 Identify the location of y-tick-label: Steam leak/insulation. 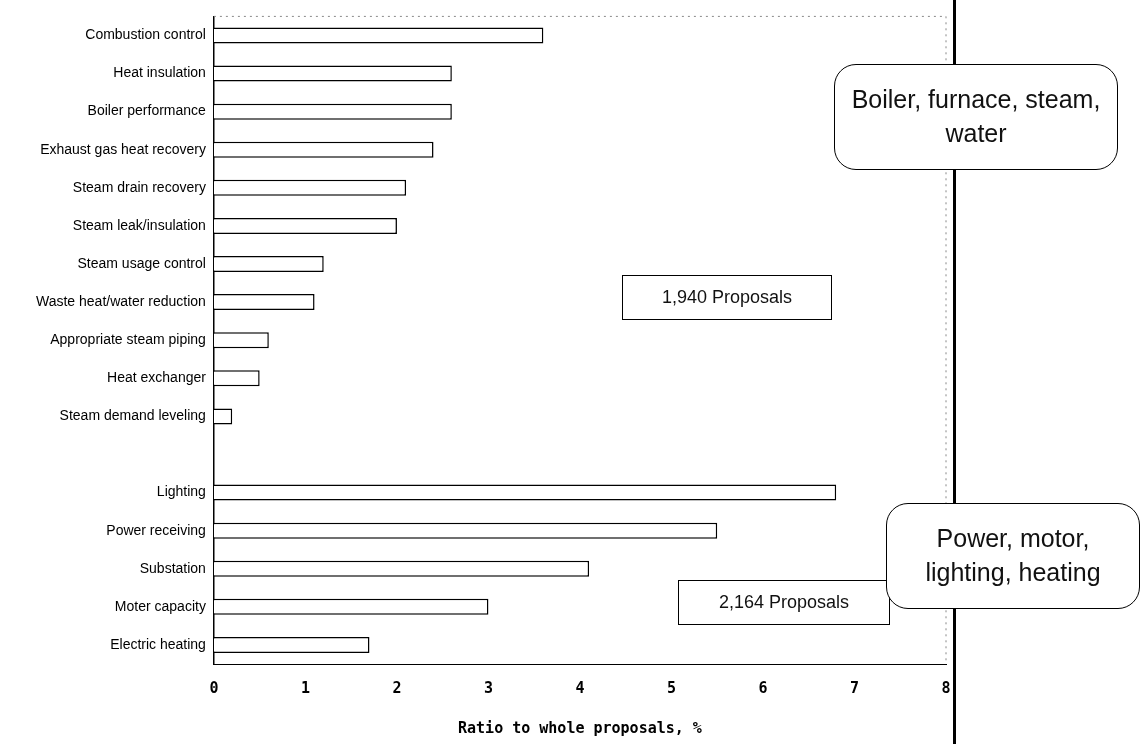
(139, 224).